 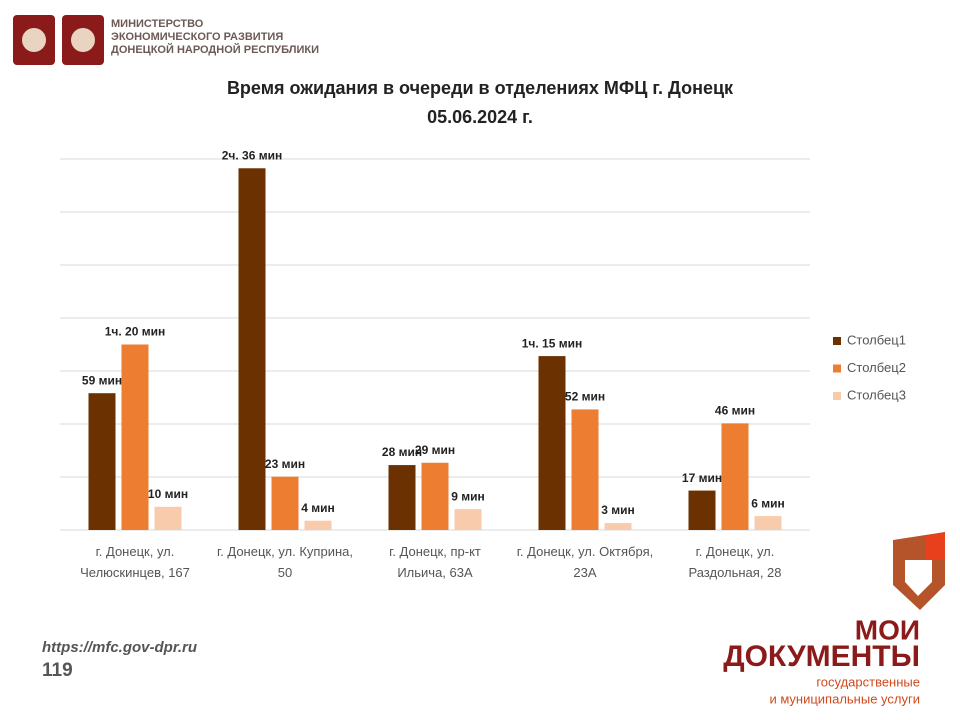 I want to click on org-line: ЭКОНОМИЧЕСКОГО РАЗВИТИЯ, so click(x=197, y=37).